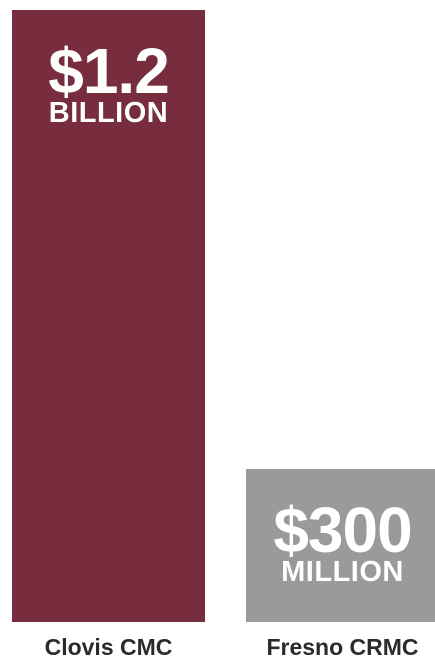 The image size is (435, 660). I want to click on bar-unit-label-clovis-cmc: BILLION, so click(109, 113).